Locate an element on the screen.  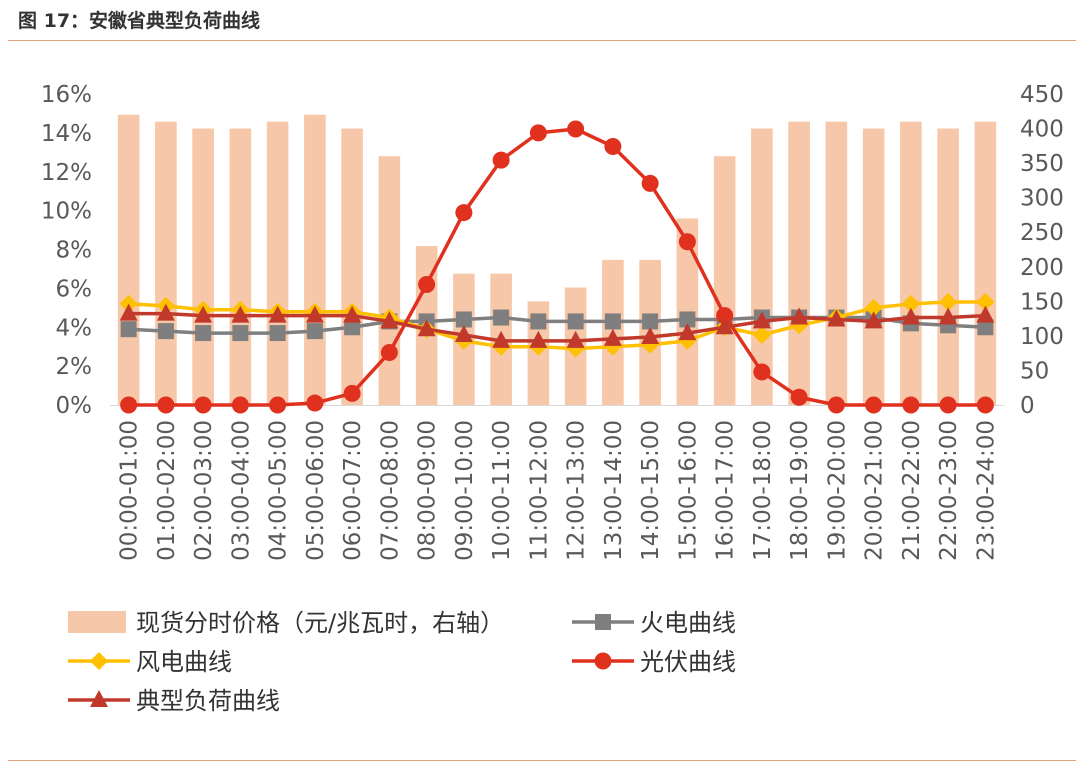
left-tick-label: 16% is located at coordinates (66, 95).